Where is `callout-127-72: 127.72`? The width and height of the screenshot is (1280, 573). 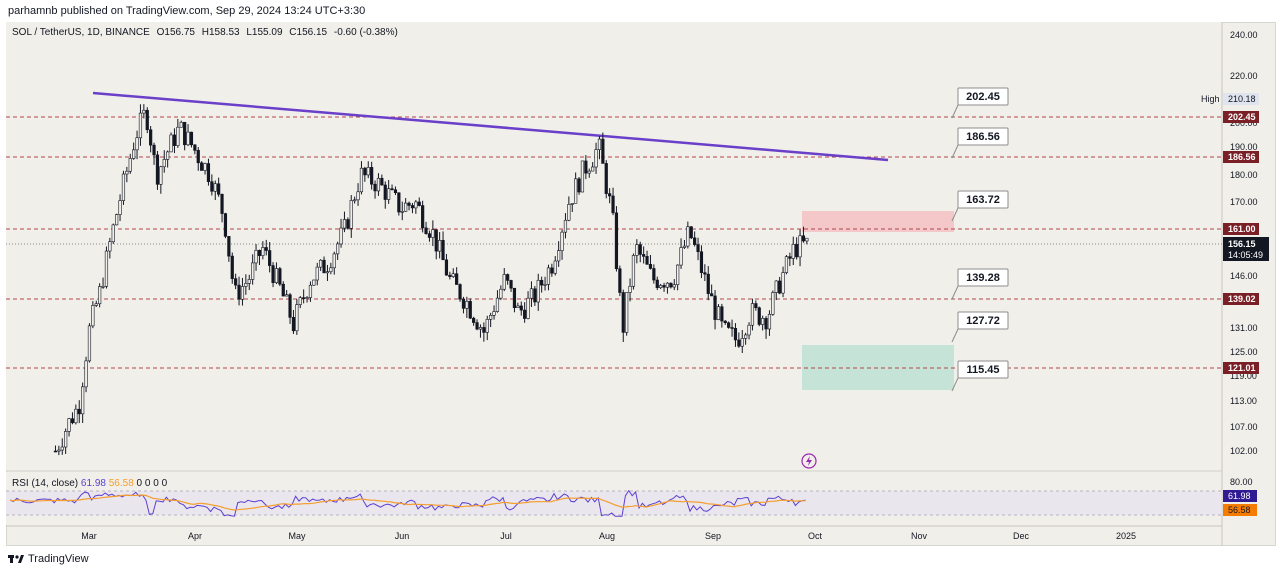 callout-127-72: 127.72 is located at coordinates (980, 327).